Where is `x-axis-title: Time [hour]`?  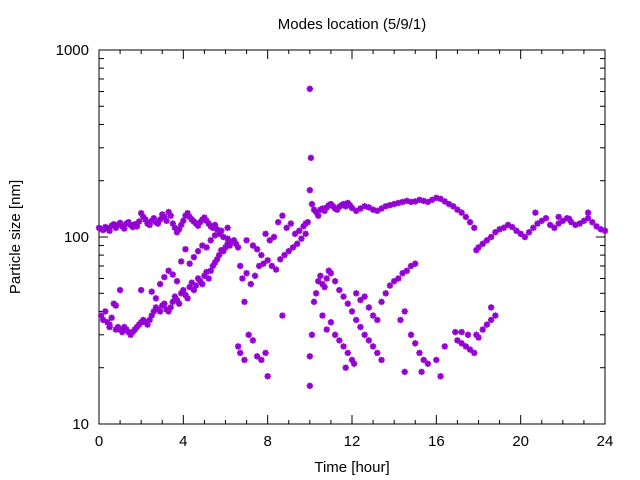 x-axis-title: Time [hour] is located at coordinates (351, 467).